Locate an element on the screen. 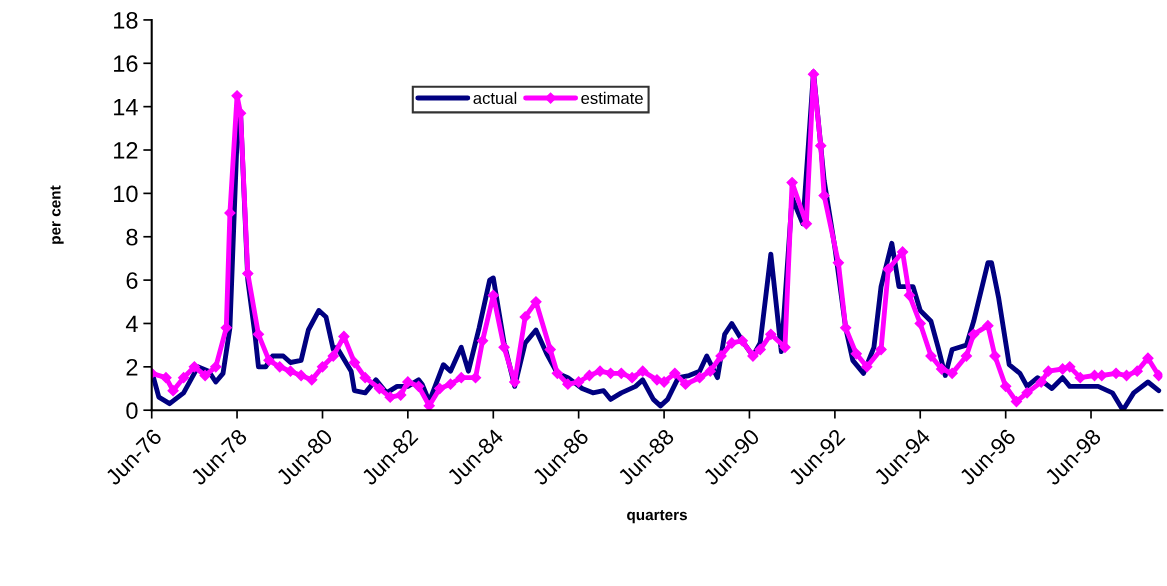  y-tick-label: 12 is located at coordinates (126, 150).